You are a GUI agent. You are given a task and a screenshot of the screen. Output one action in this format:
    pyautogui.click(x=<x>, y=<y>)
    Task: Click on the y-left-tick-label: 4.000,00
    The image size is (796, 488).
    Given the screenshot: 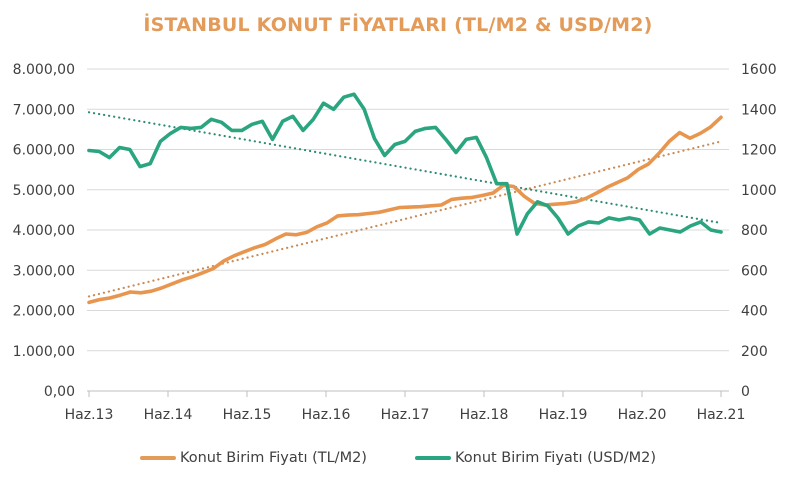 What is the action you would take?
    pyautogui.click(x=44, y=231)
    